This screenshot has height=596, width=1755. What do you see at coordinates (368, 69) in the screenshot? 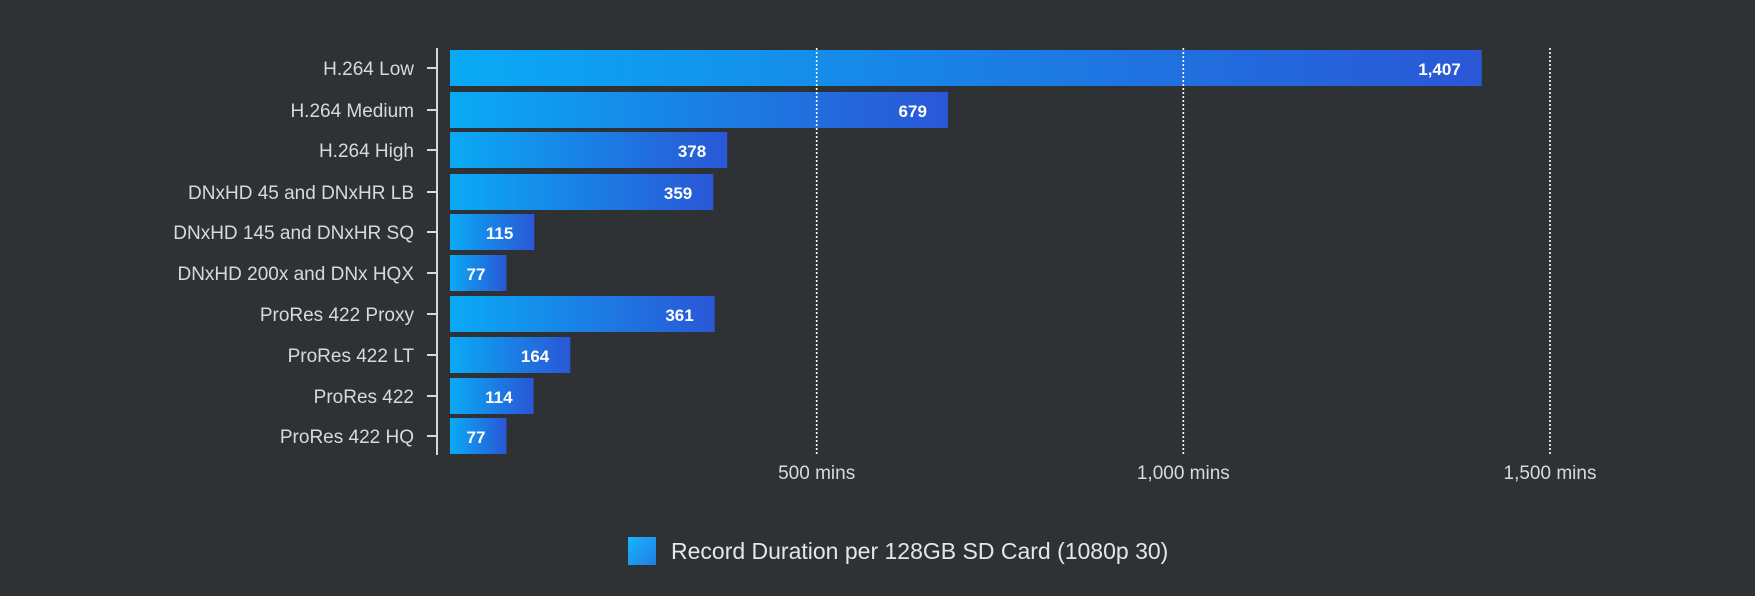
I see `category-label: H.264 Low` at bounding box center [368, 69].